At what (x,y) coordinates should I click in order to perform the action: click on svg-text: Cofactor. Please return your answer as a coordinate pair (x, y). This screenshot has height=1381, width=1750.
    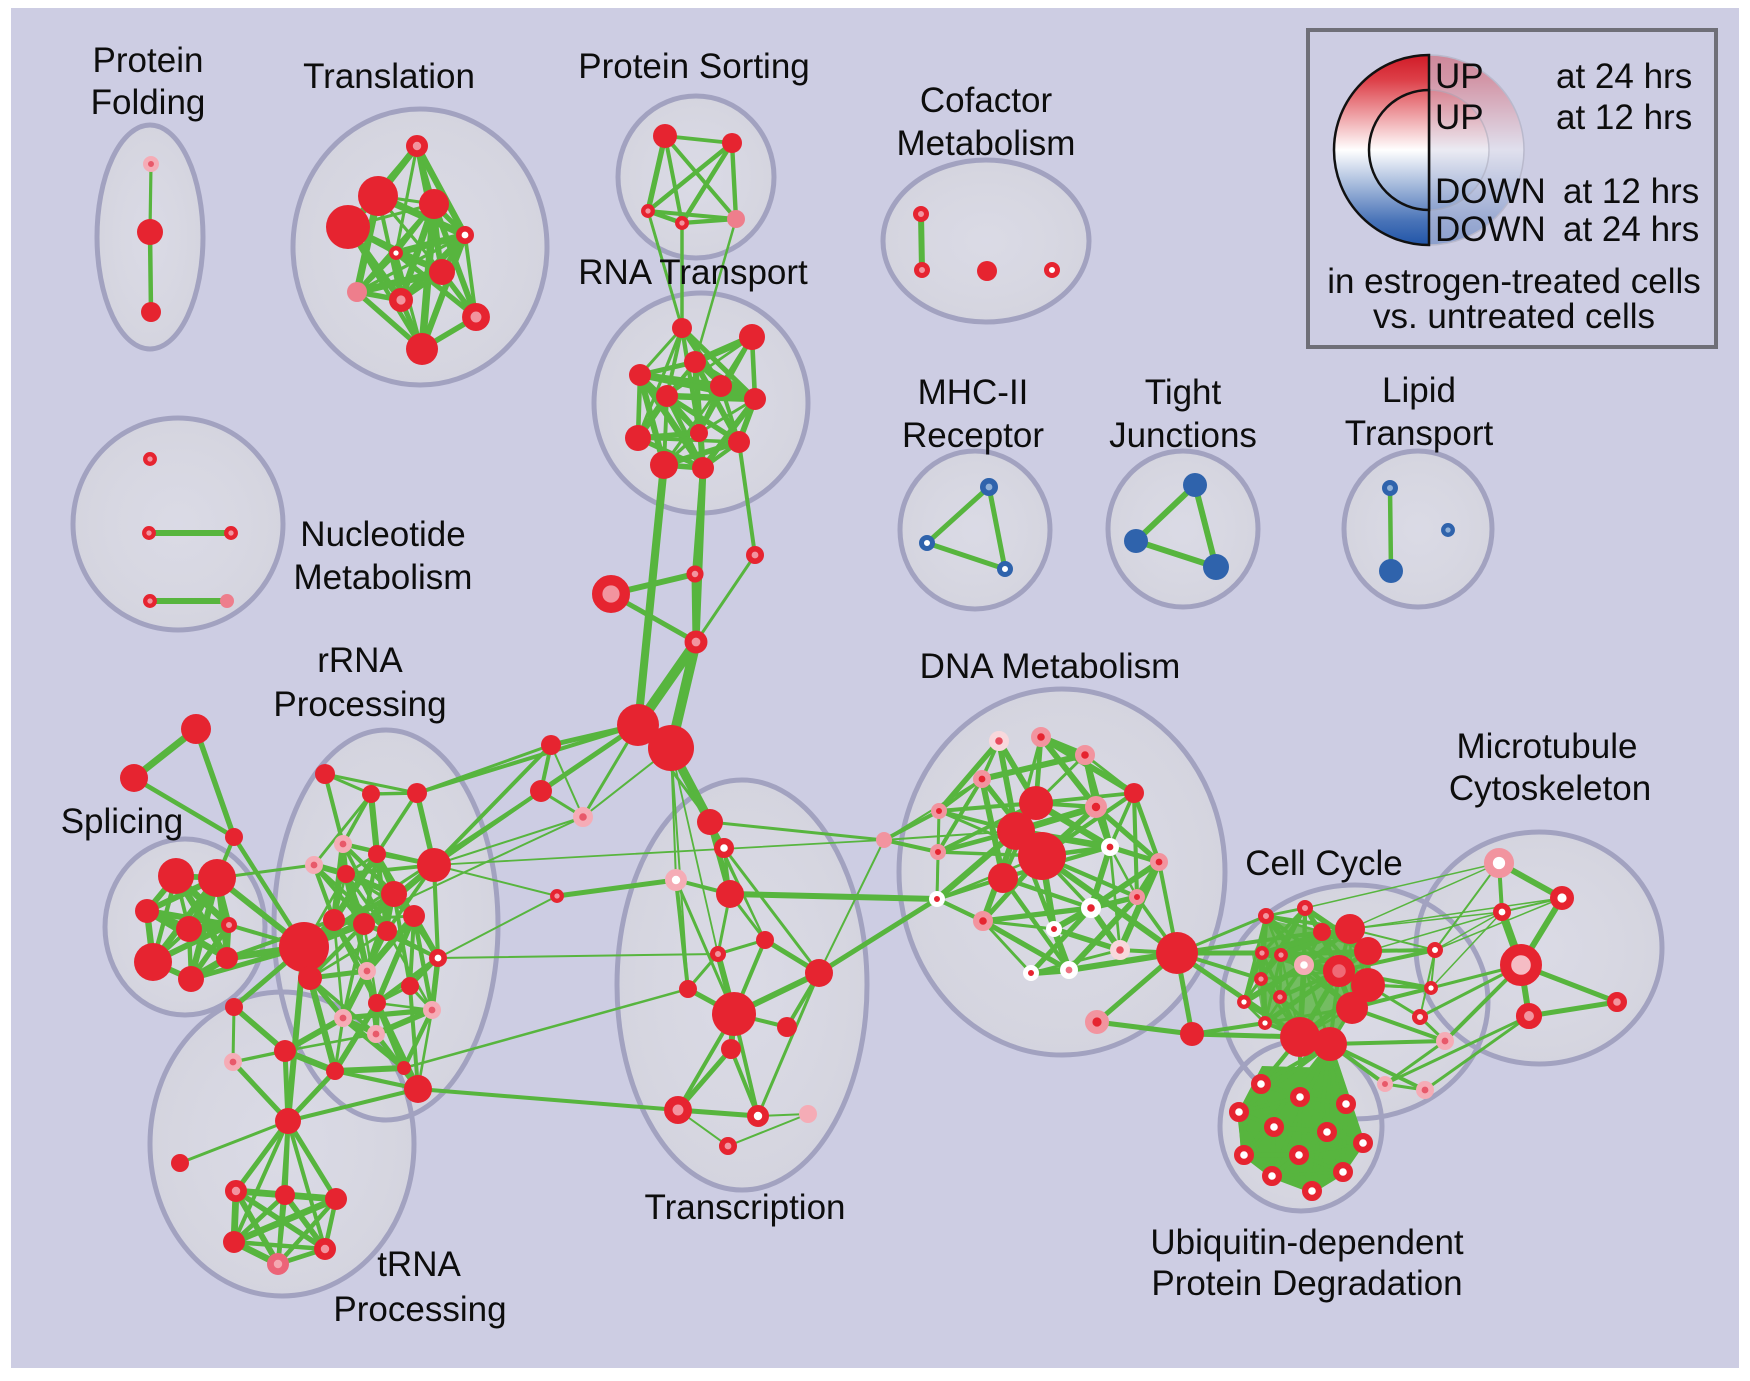
    Looking at the image, I should click on (986, 100).